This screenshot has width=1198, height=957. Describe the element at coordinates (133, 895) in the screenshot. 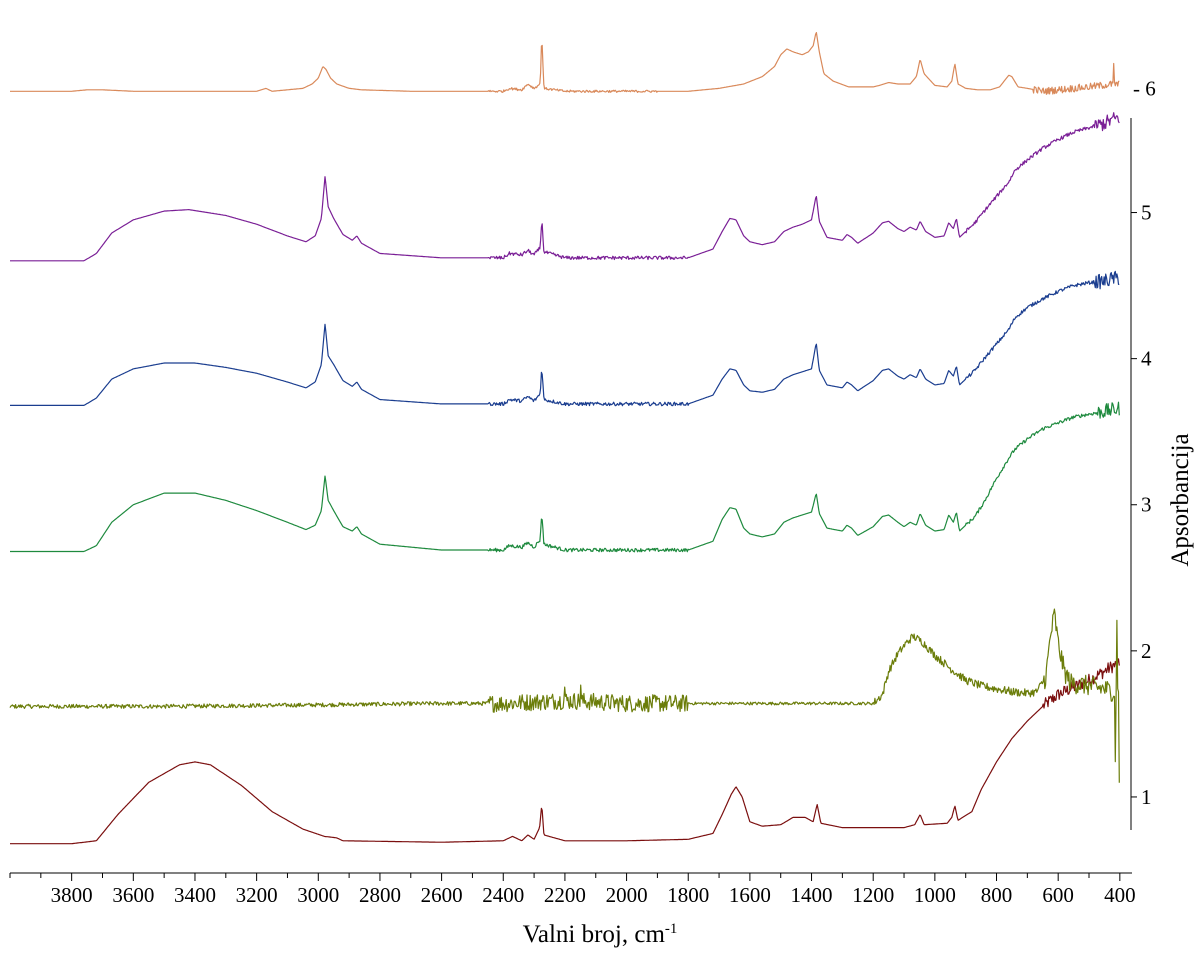

I see `x-tick-label: 3600` at that location.